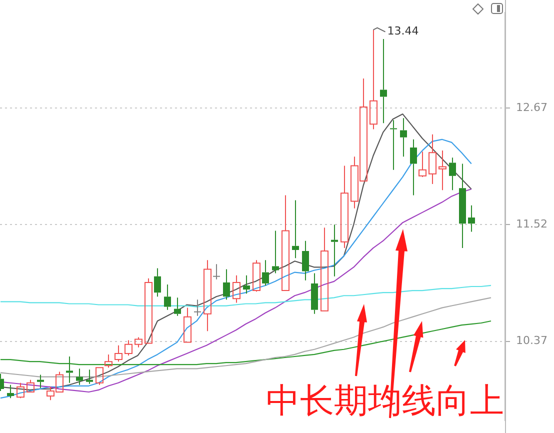  I want to click on y-tick-label: 10.37, so click(532, 341).